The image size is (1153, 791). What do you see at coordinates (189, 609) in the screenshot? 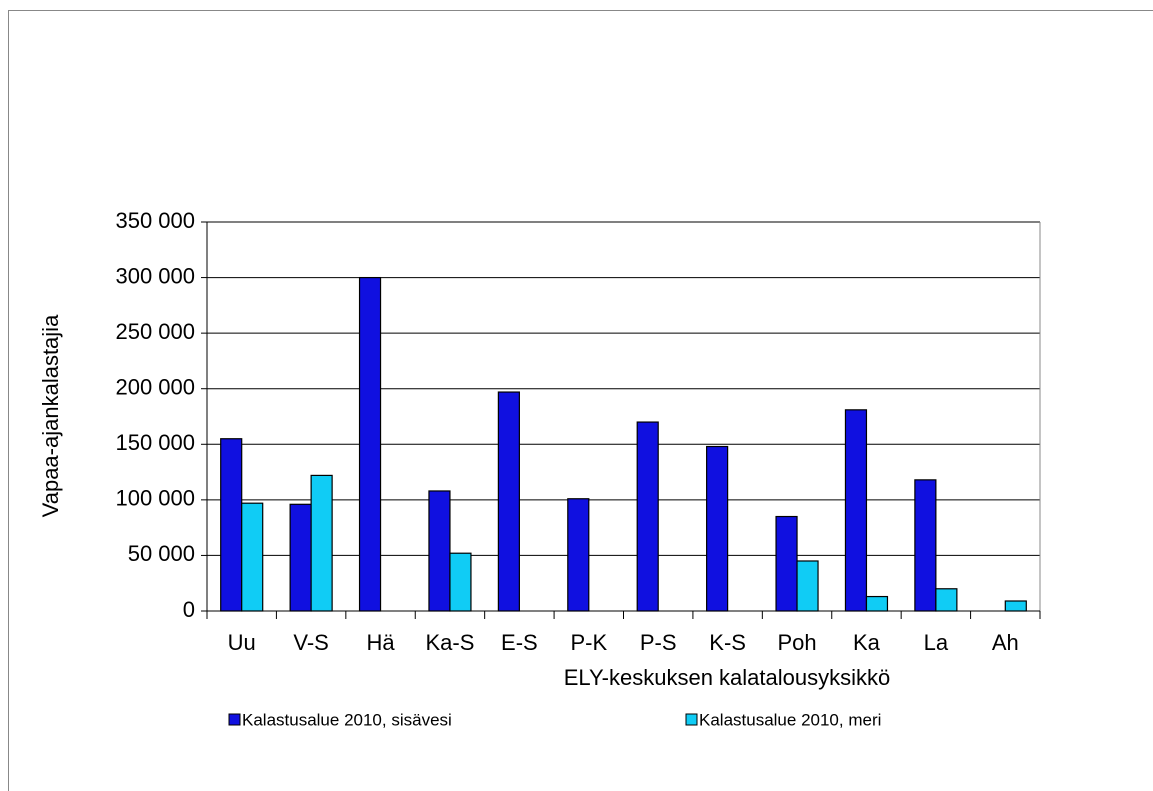
I see `y-tick-label: 0` at bounding box center [189, 609].